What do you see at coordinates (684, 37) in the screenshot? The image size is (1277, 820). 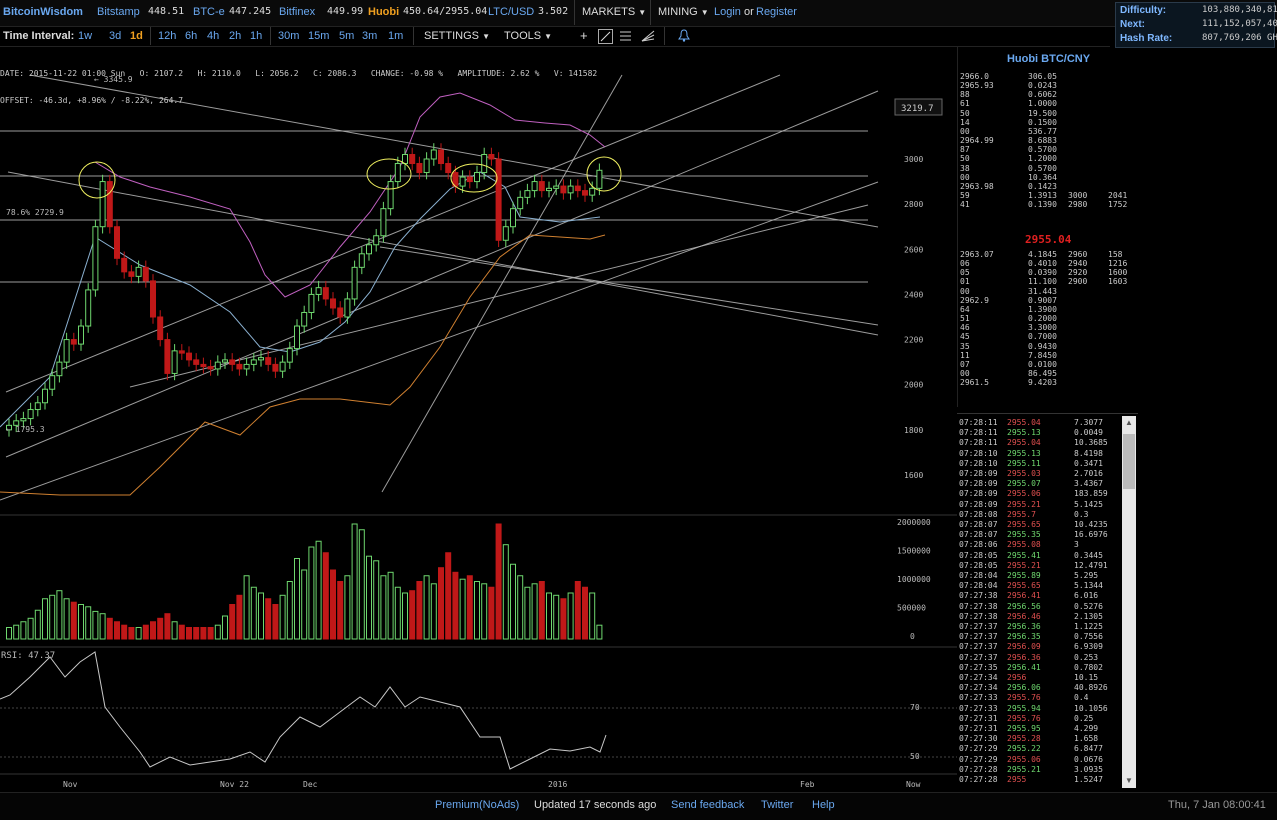 I see `alert-bell-icon` at bounding box center [684, 37].